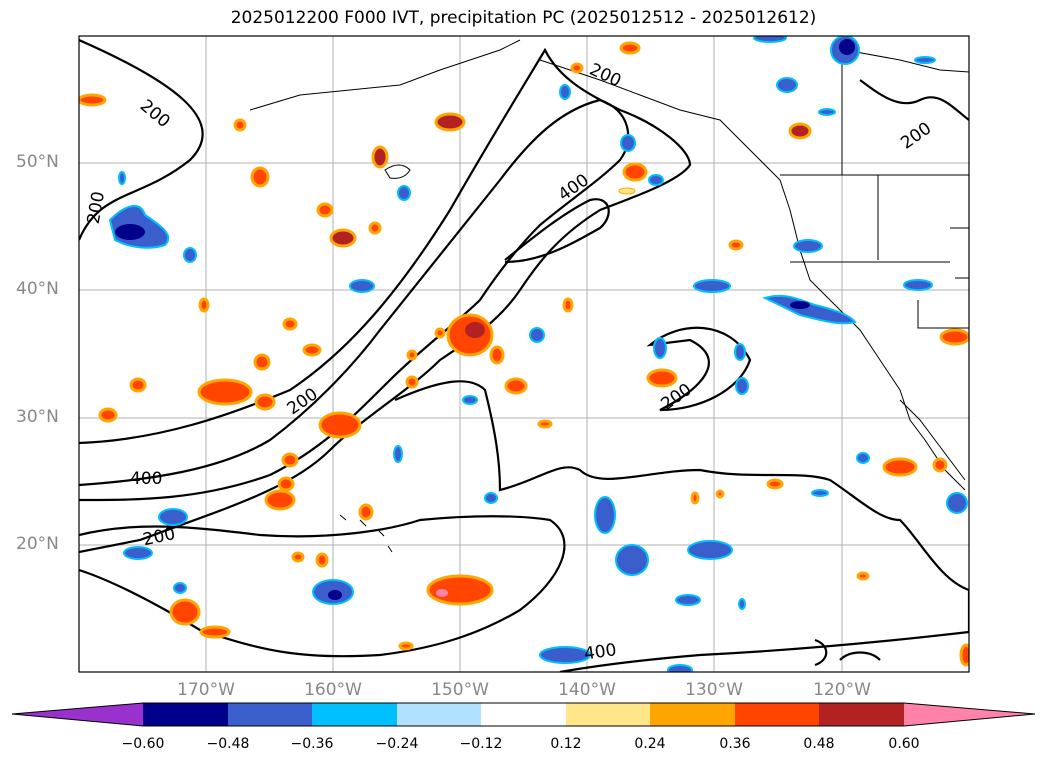  Describe the element at coordinates (206, 690) in the screenshot. I see `lon-label: 170°W` at that location.